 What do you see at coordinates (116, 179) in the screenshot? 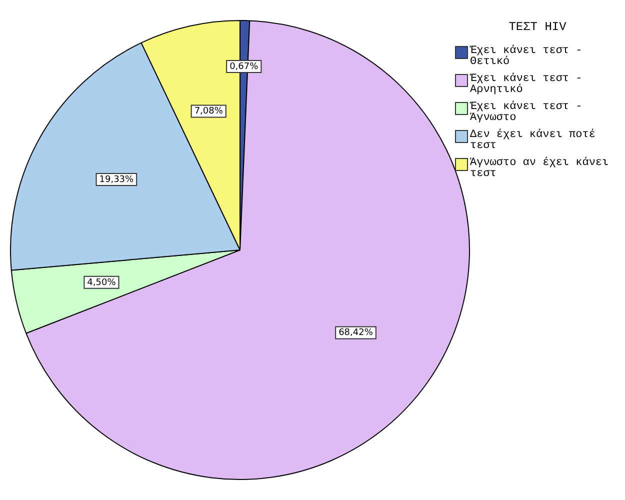
I see `data-label: 19,33%` at bounding box center [116, 179].